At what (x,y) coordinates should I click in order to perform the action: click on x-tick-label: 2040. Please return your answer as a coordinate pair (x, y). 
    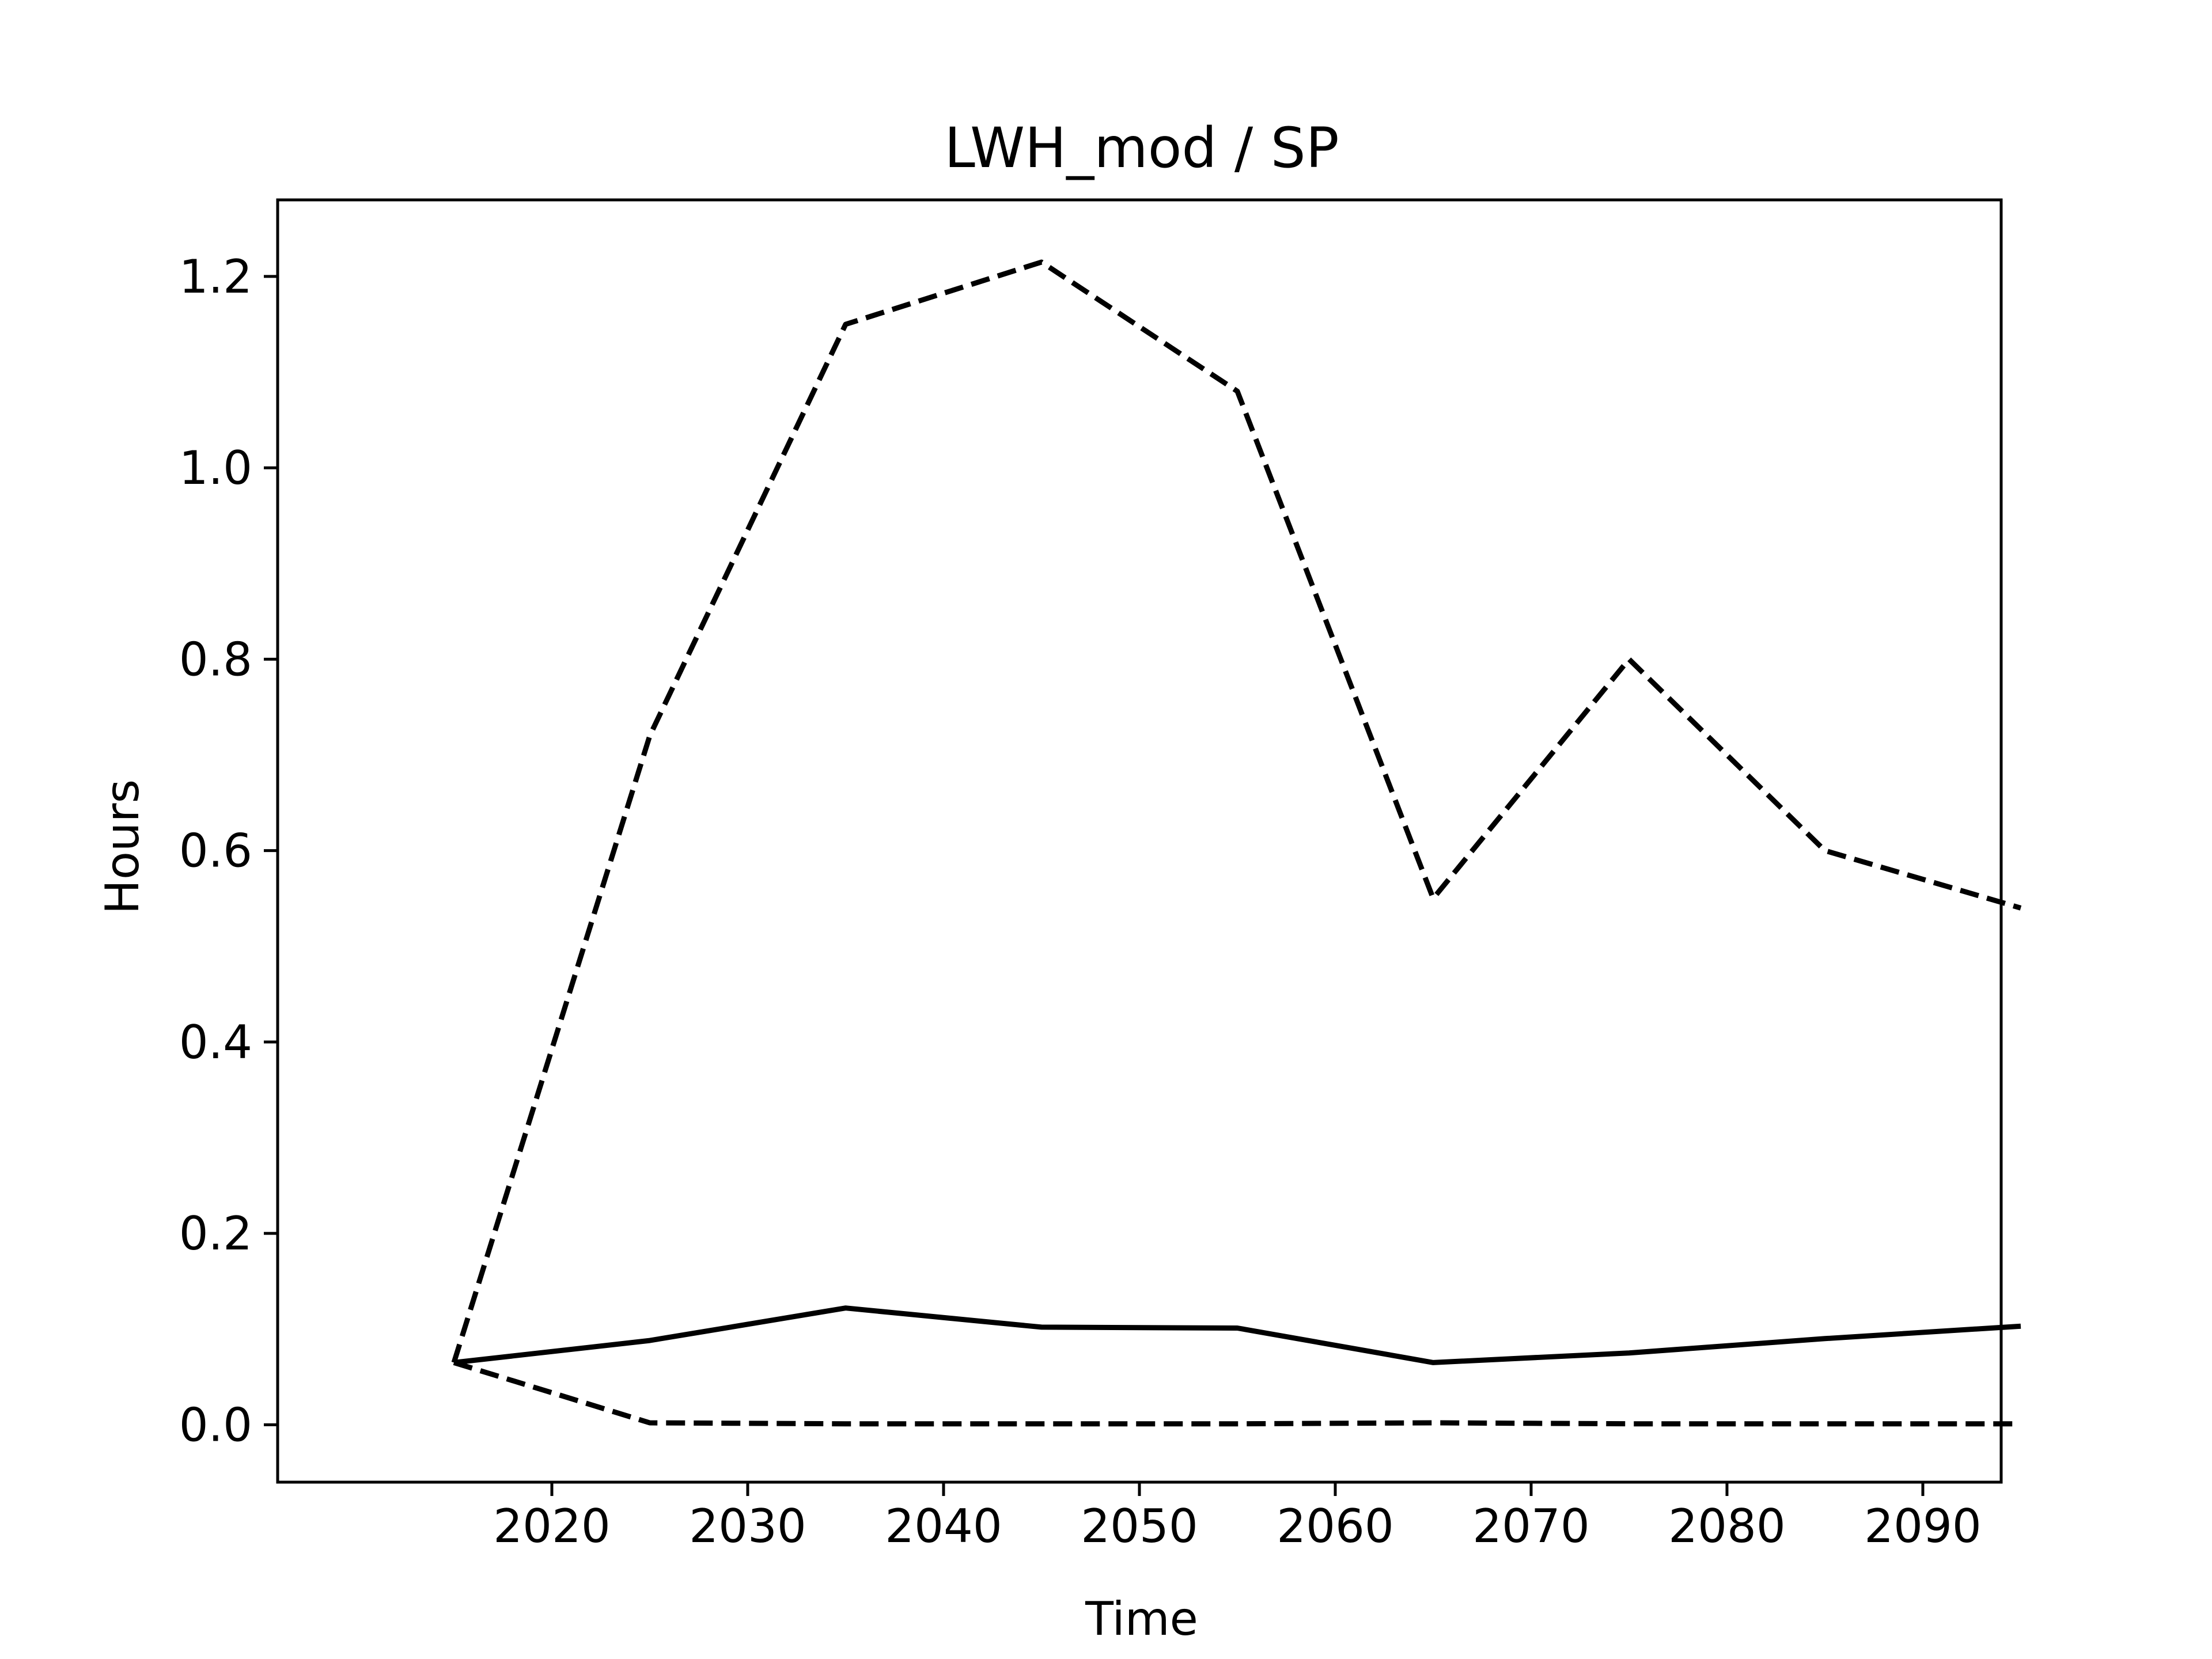
    Looking at the image, I should click on (943, 1526).